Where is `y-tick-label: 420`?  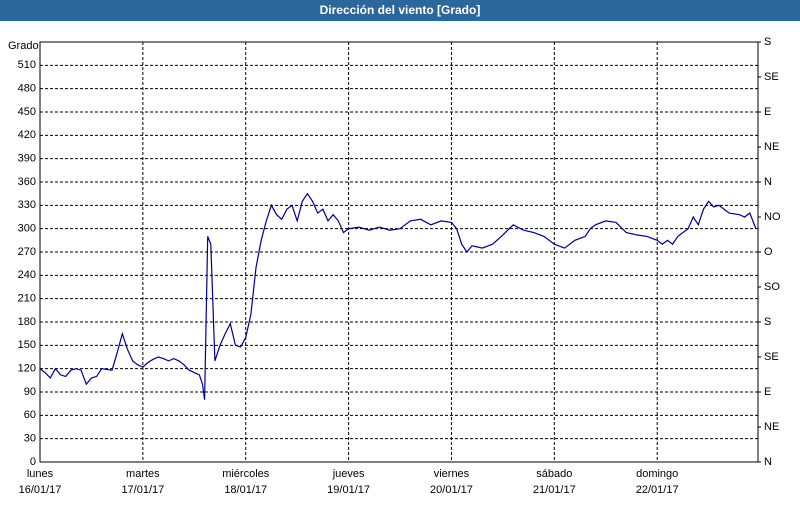 y-tick-label: 420 is located at coordinates (27, 135).